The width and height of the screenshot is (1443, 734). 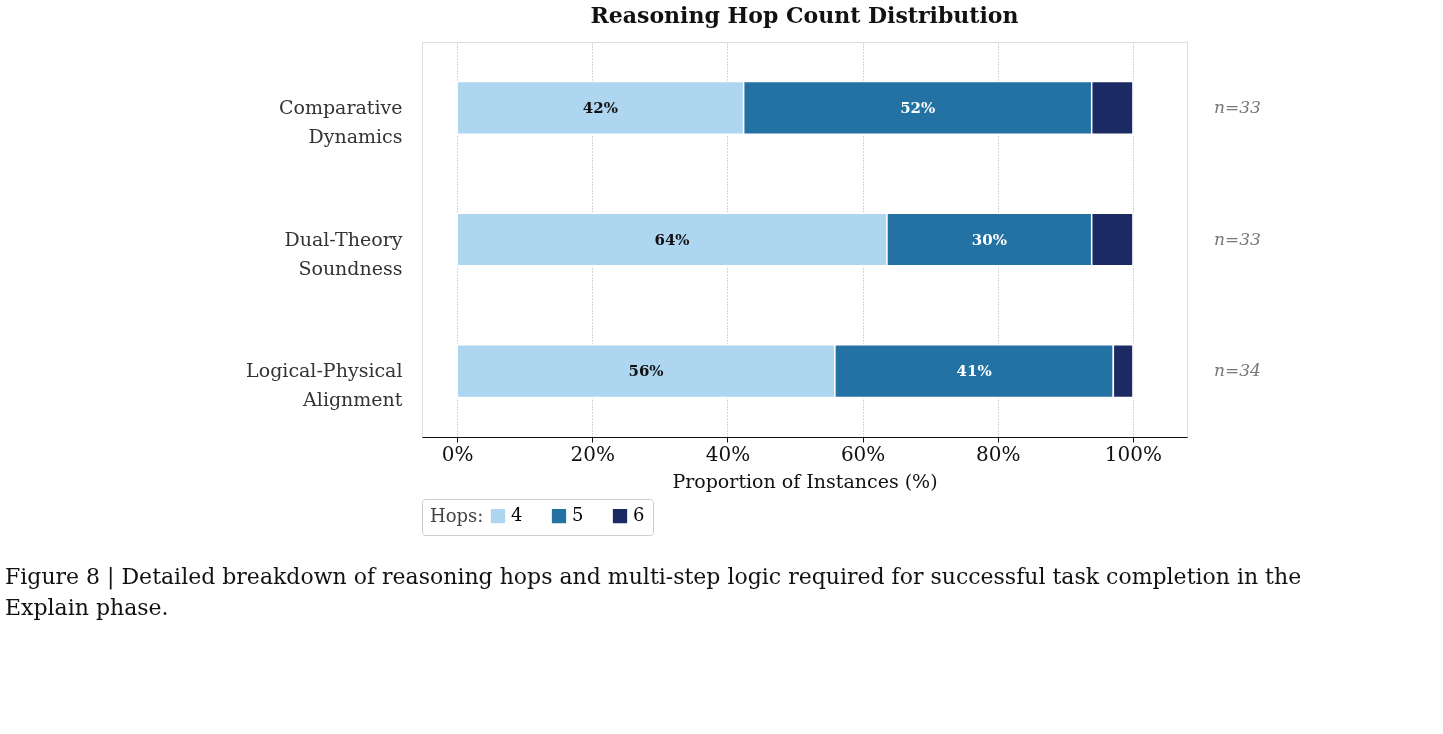 What do you see at coordinates (918, 107) in the screenshot?
I see `data-label: 52%` at bounding box center [918, 107].